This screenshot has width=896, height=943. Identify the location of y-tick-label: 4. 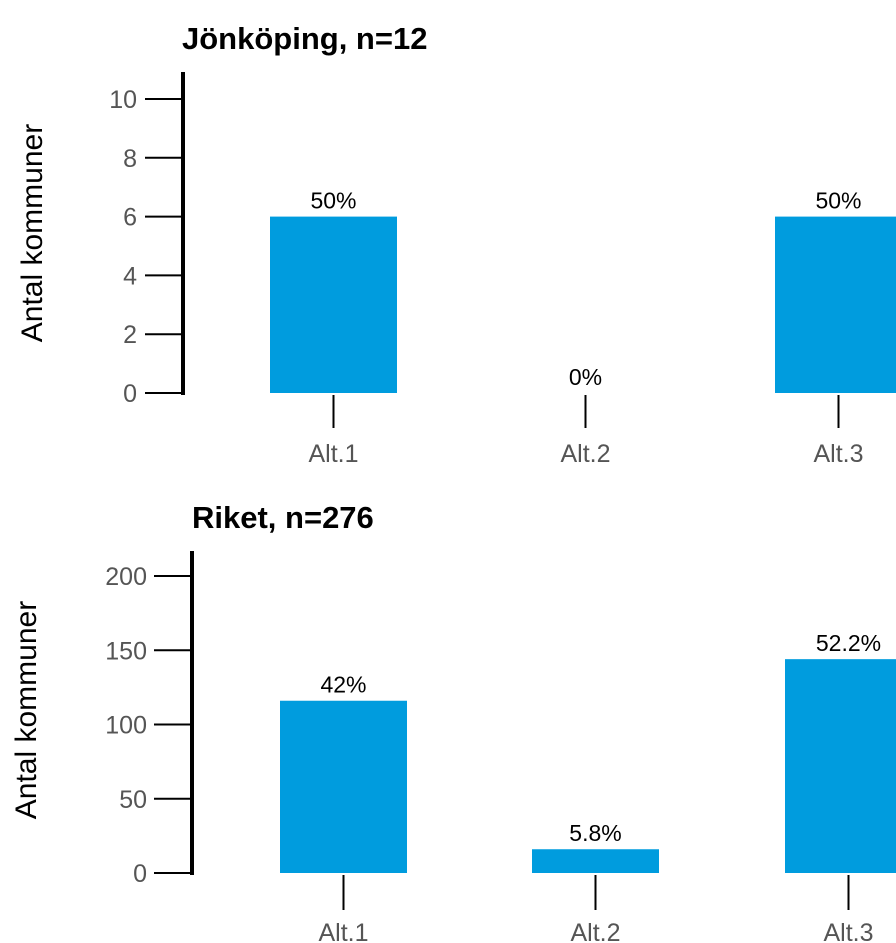
(130, 276).